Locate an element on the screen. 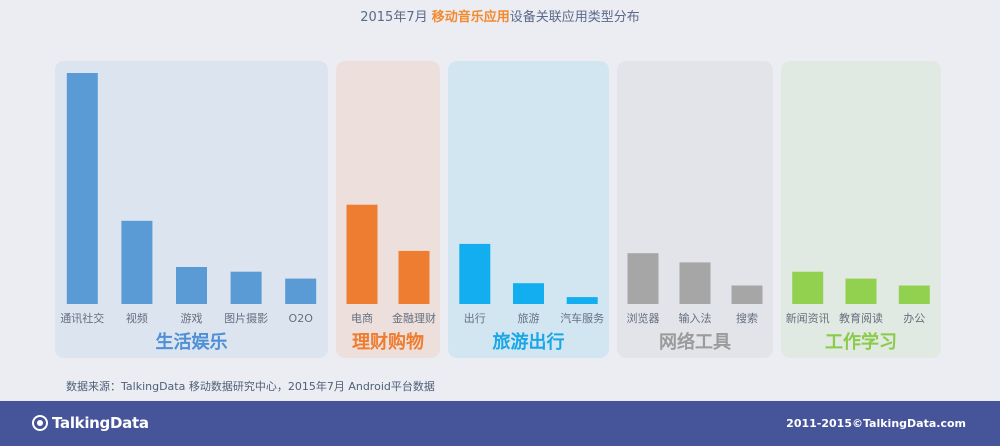 The image size is (1000, 446). category-label: 办公 is located at coordinates (914, 318).